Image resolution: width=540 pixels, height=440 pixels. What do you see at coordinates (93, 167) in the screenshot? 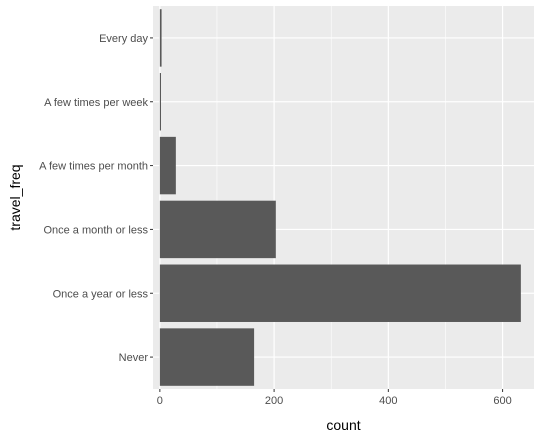
I see `y-tick-label: A few times per month` at bounding box center [93, 167].